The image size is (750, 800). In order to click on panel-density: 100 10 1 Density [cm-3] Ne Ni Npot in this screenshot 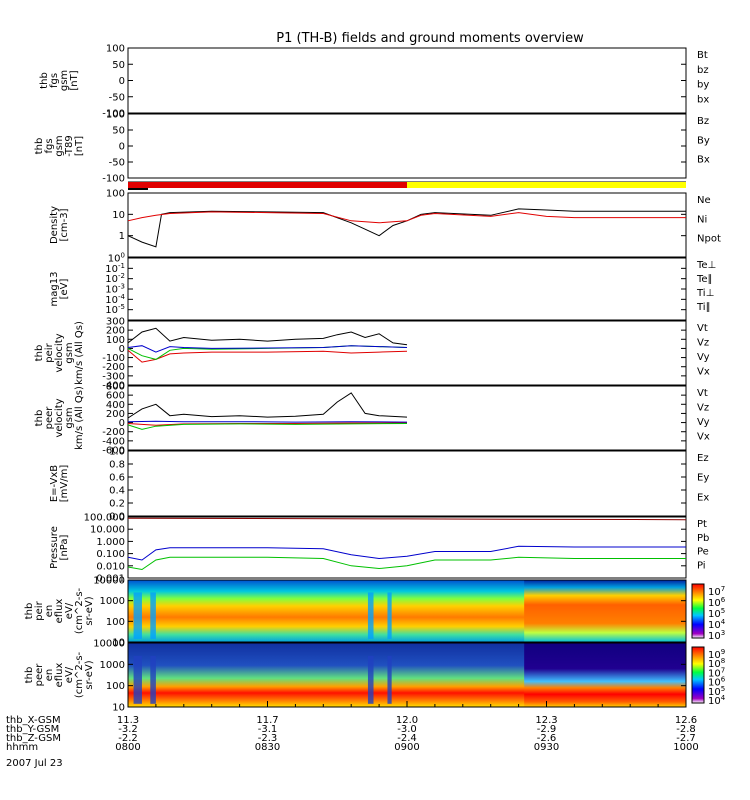, I will do `click(385, 223)`.